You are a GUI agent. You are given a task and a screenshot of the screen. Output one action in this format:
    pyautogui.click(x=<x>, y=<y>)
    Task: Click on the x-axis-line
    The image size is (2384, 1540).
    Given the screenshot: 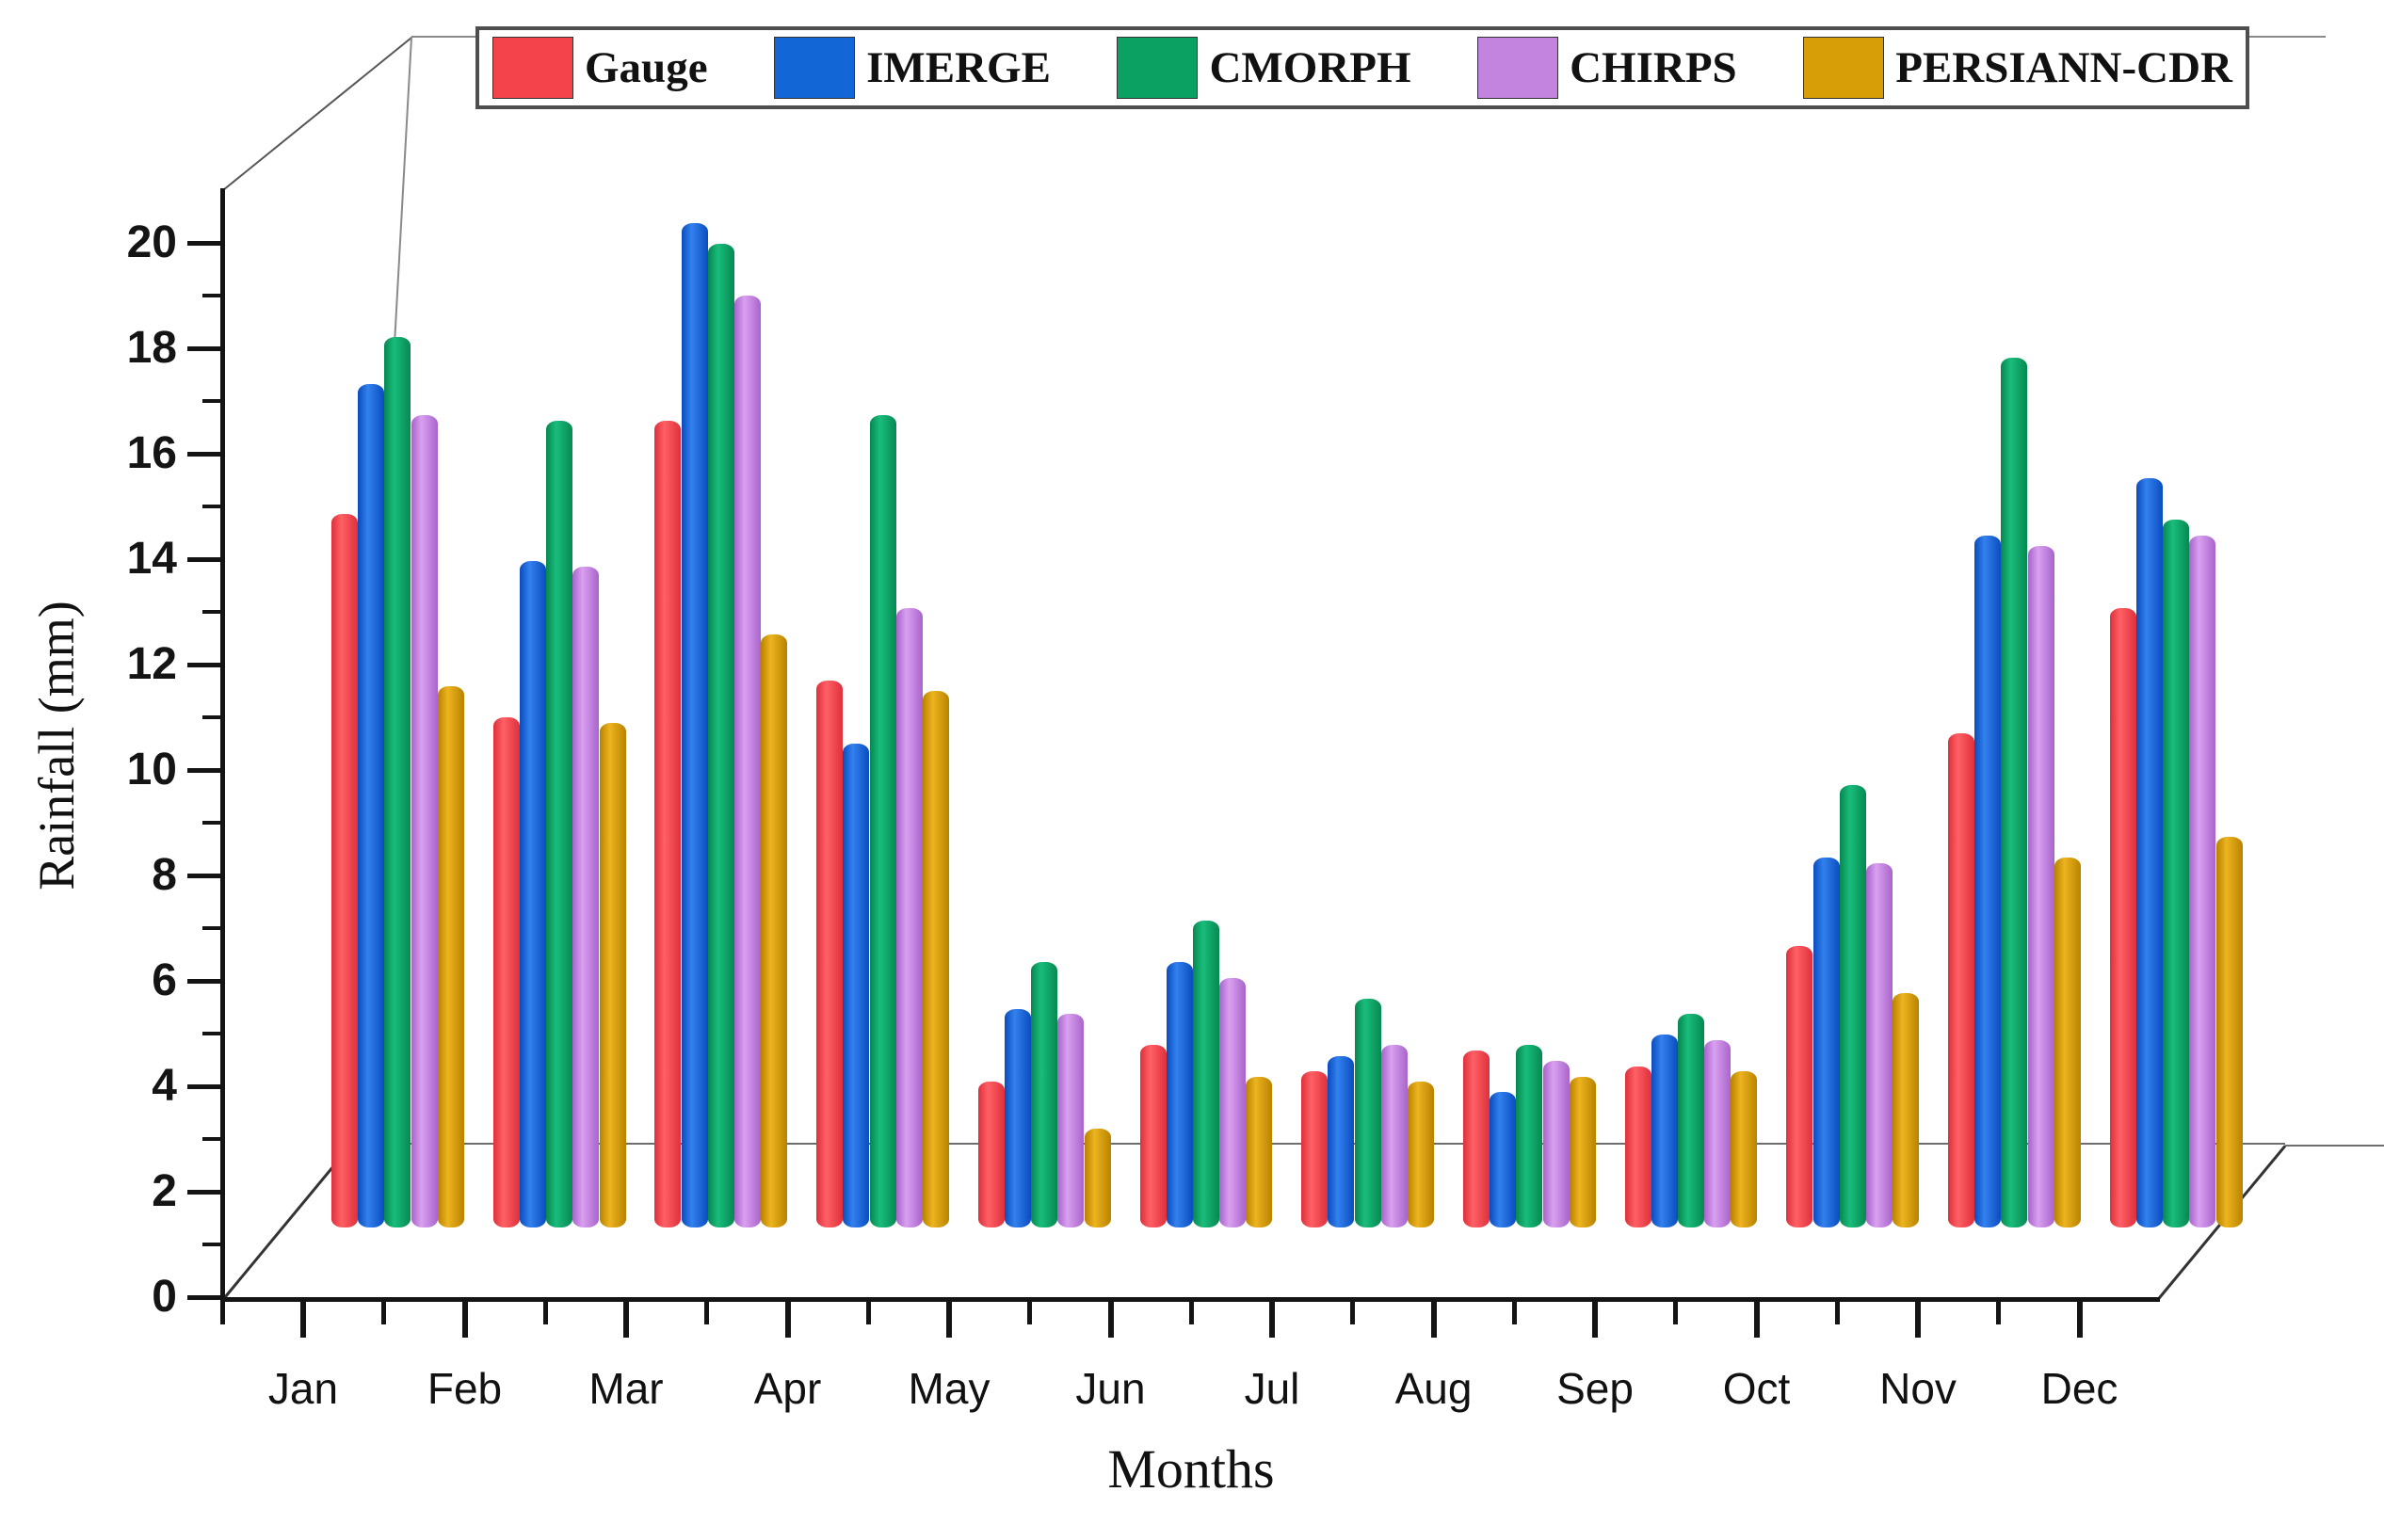 What is the action you would take?
    pyautogui.click(x=1190, y=1299)
    